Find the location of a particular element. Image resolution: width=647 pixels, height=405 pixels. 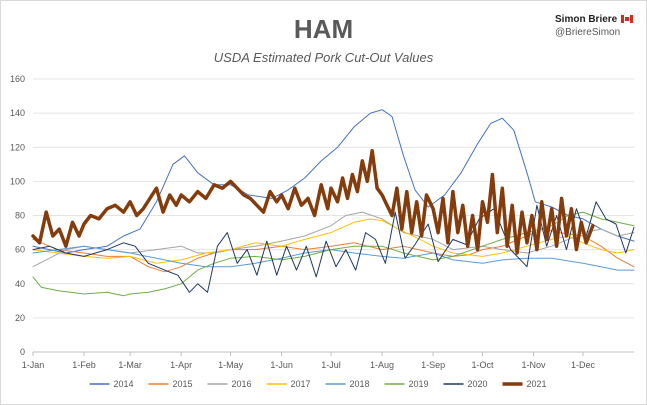

legend-label-2021: 2021 is located at coordinates (537, 384).